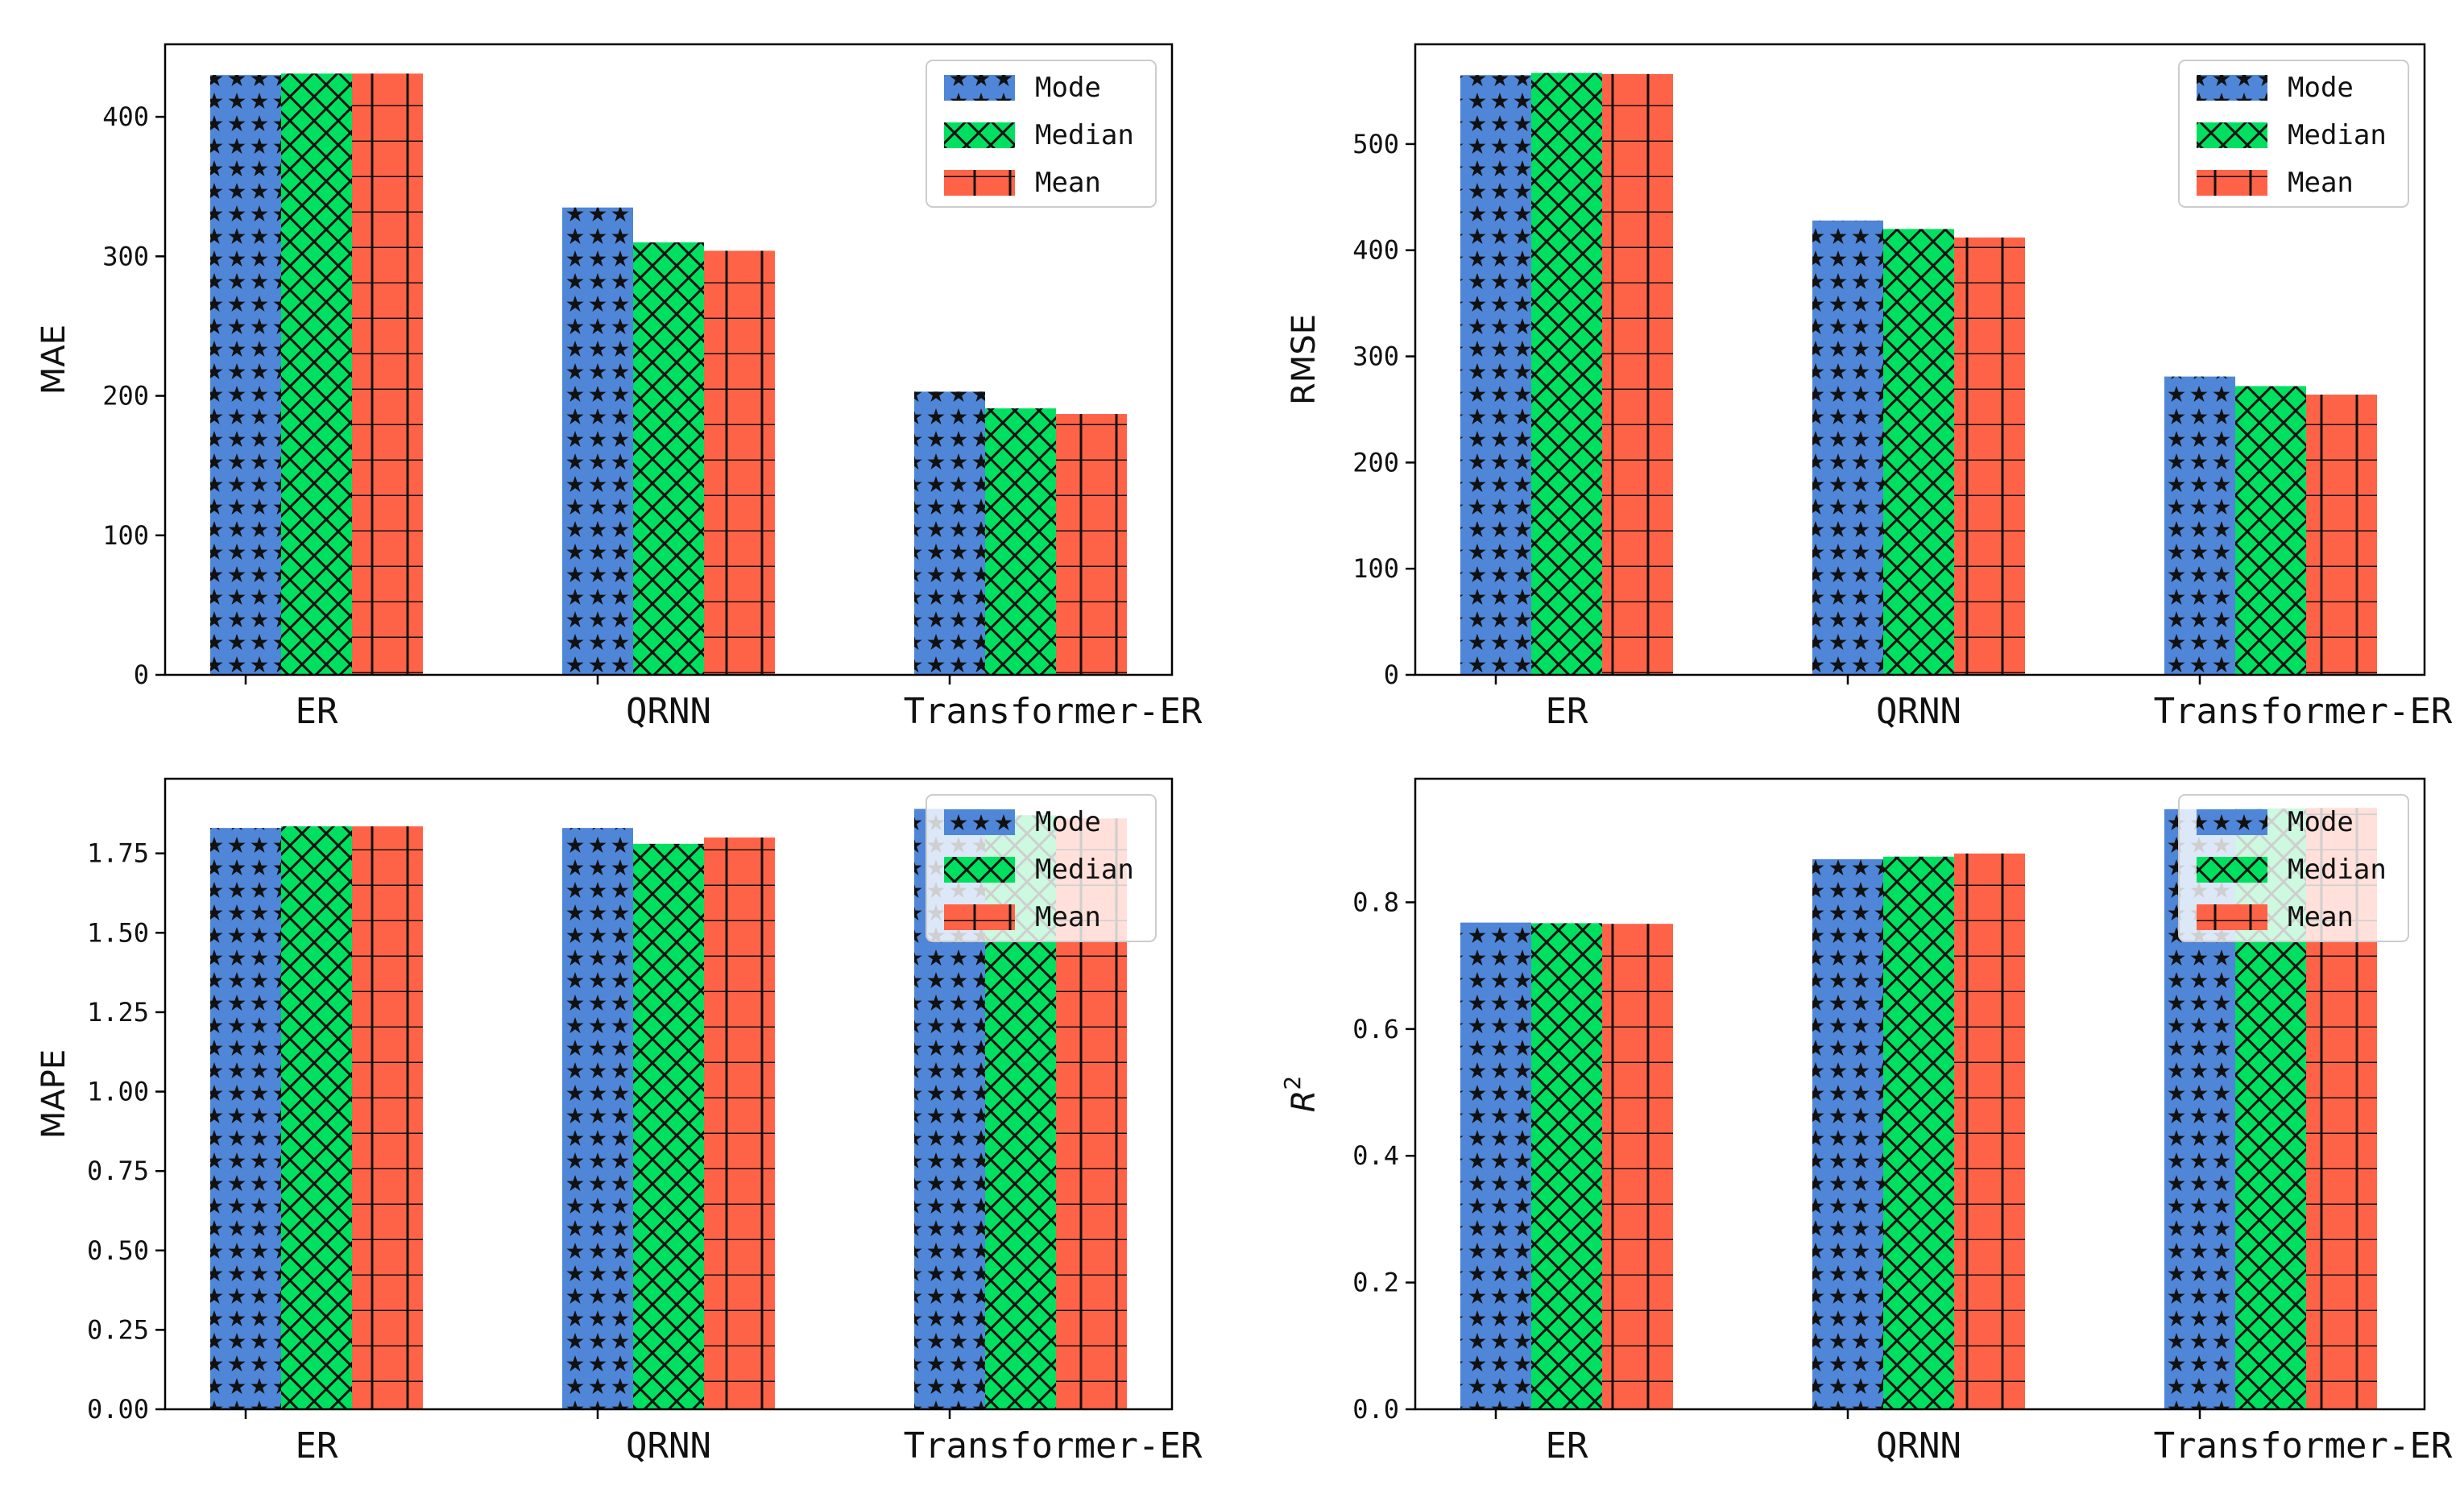 This screenshot has width=2464, height=1489. What do you see at coordinates (118, 1092) in the screenshot?
I see `y-tick-label: 1.00` at bounding box center [118, 1092].